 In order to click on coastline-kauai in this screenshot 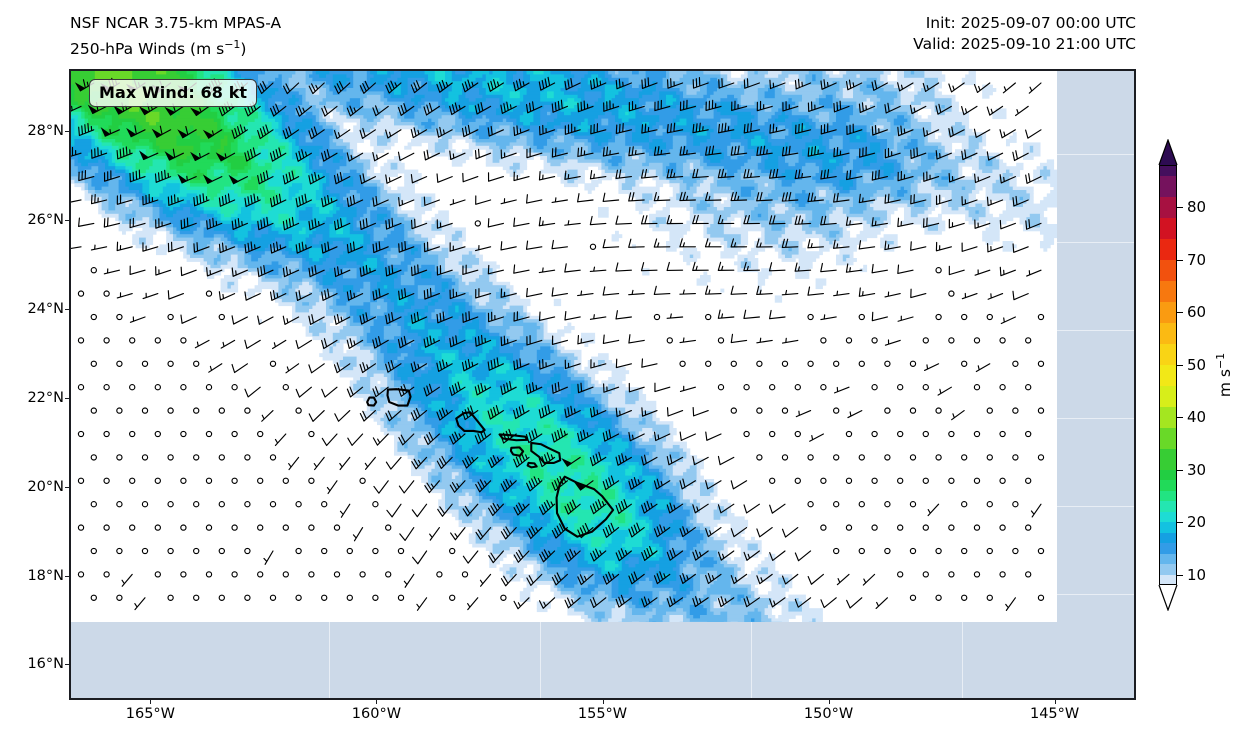, I will do `click(399, 397)`.